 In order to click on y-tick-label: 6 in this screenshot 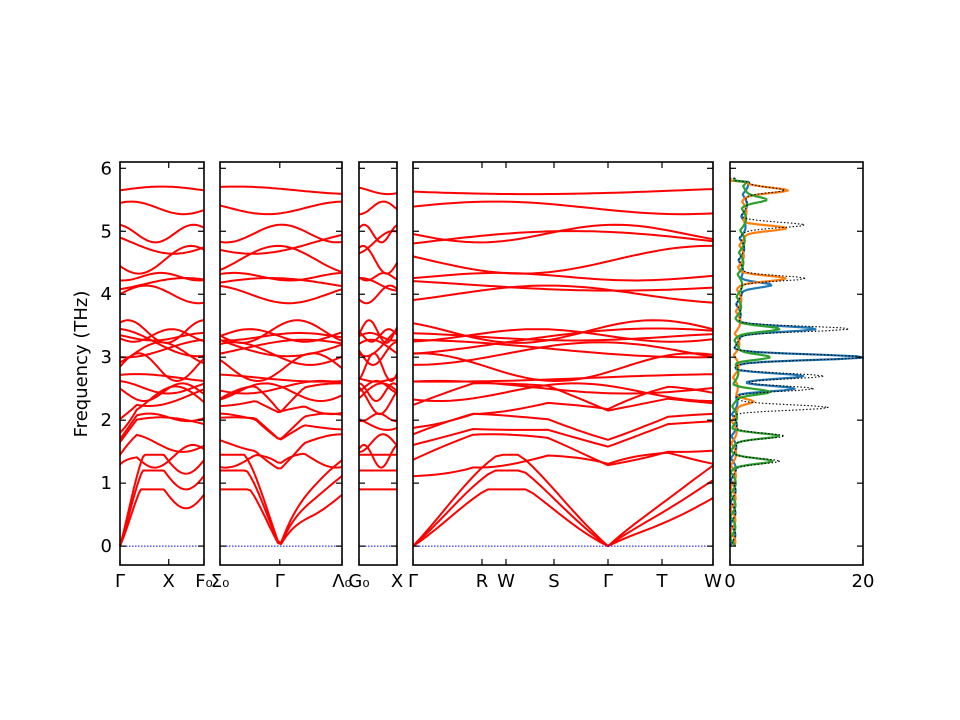, I will do `click(106, 168)`.